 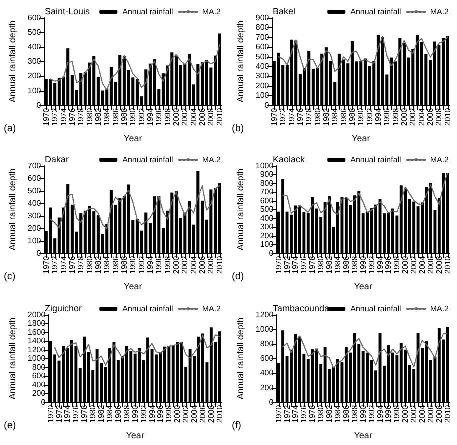 I want to click on text: (c), so click(x=10, y=277).